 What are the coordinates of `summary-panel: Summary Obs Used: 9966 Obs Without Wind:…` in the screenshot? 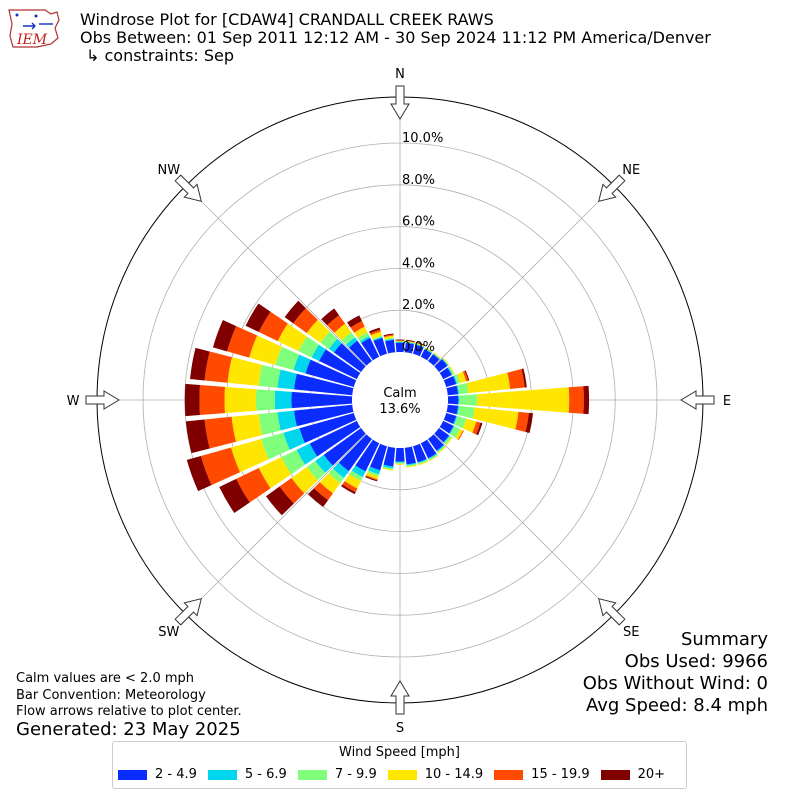 It's located at (675, 673).